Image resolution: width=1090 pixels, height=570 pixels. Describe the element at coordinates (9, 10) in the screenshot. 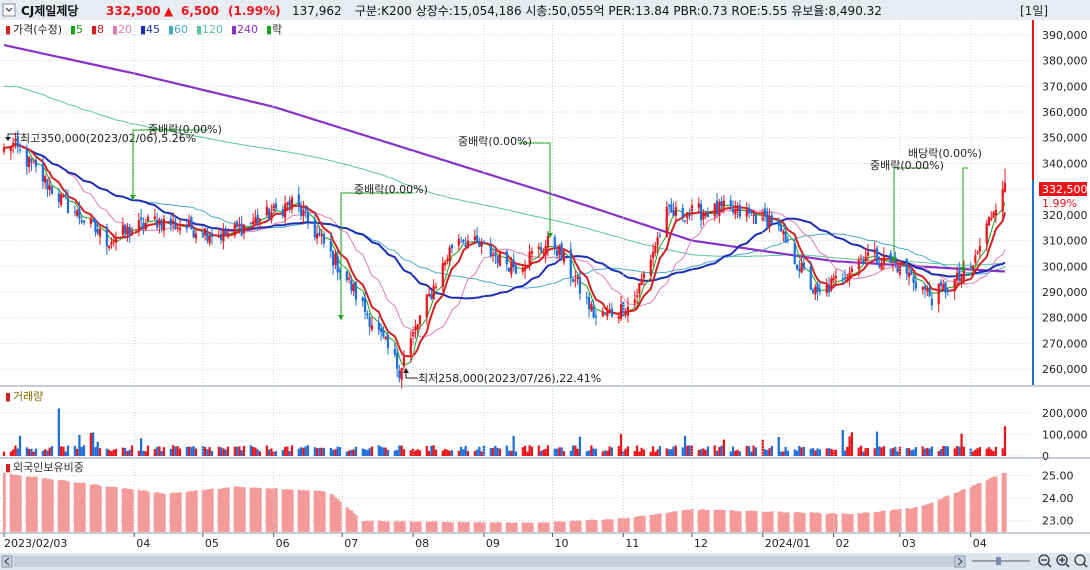

I see `stock-select-icon` at that location.